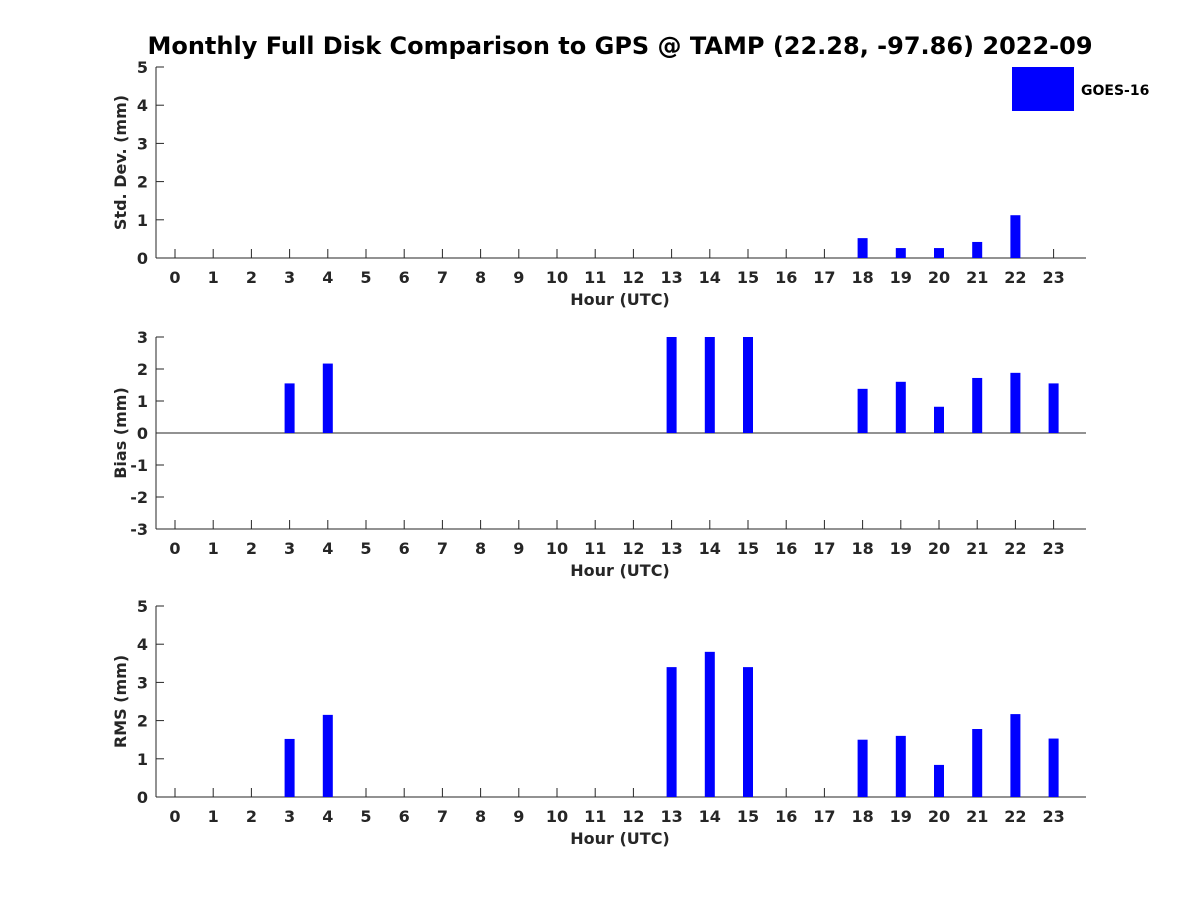 This screenshot has height=900, width=1200. I want to click on legend-label: GOES-16, so click(1115, 91).